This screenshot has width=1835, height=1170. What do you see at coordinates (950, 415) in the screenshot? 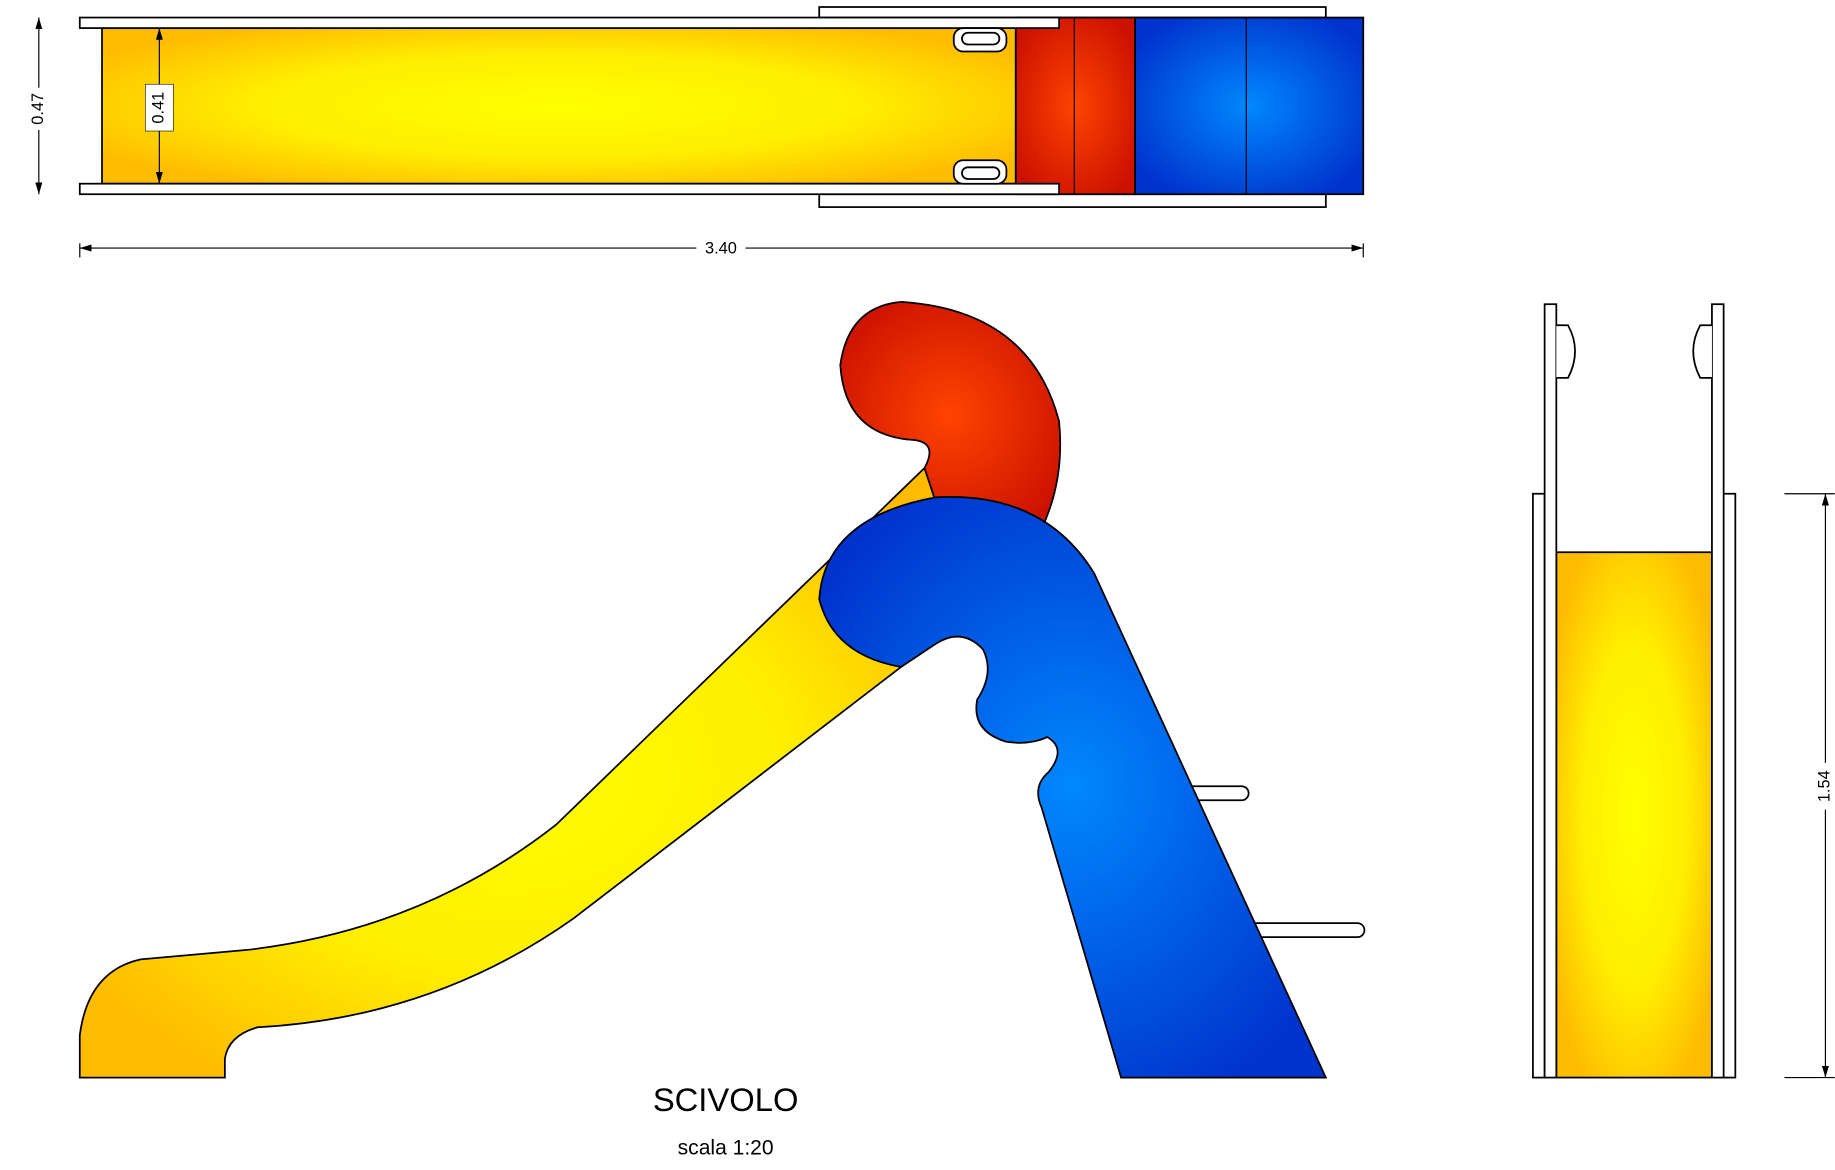
I see `red-head` at bounding box center [950, 415].